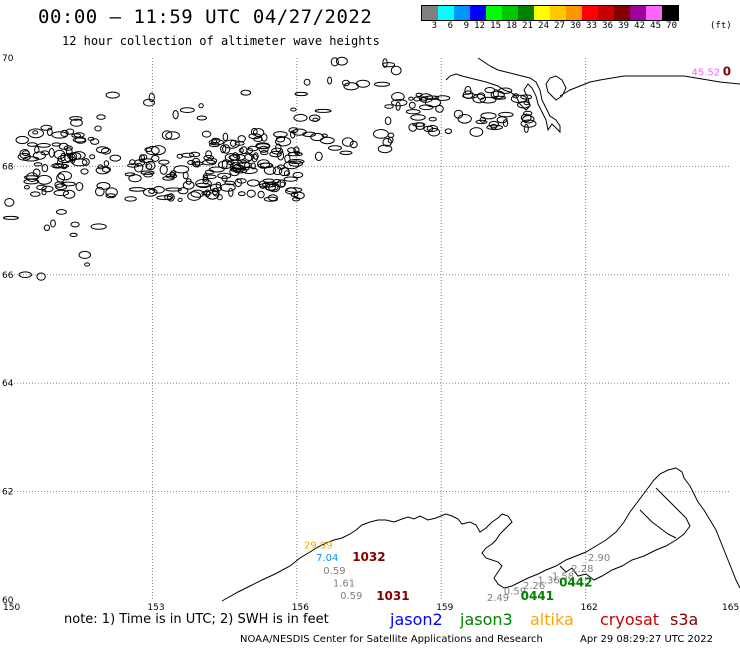 Image resolution: width=740 pixels, height=650 pixels. I want to click on color-scale-labels: 3 6 9 12 15 18 21 24 27 30 33 36 39 42 45 70, so click(549, 26).